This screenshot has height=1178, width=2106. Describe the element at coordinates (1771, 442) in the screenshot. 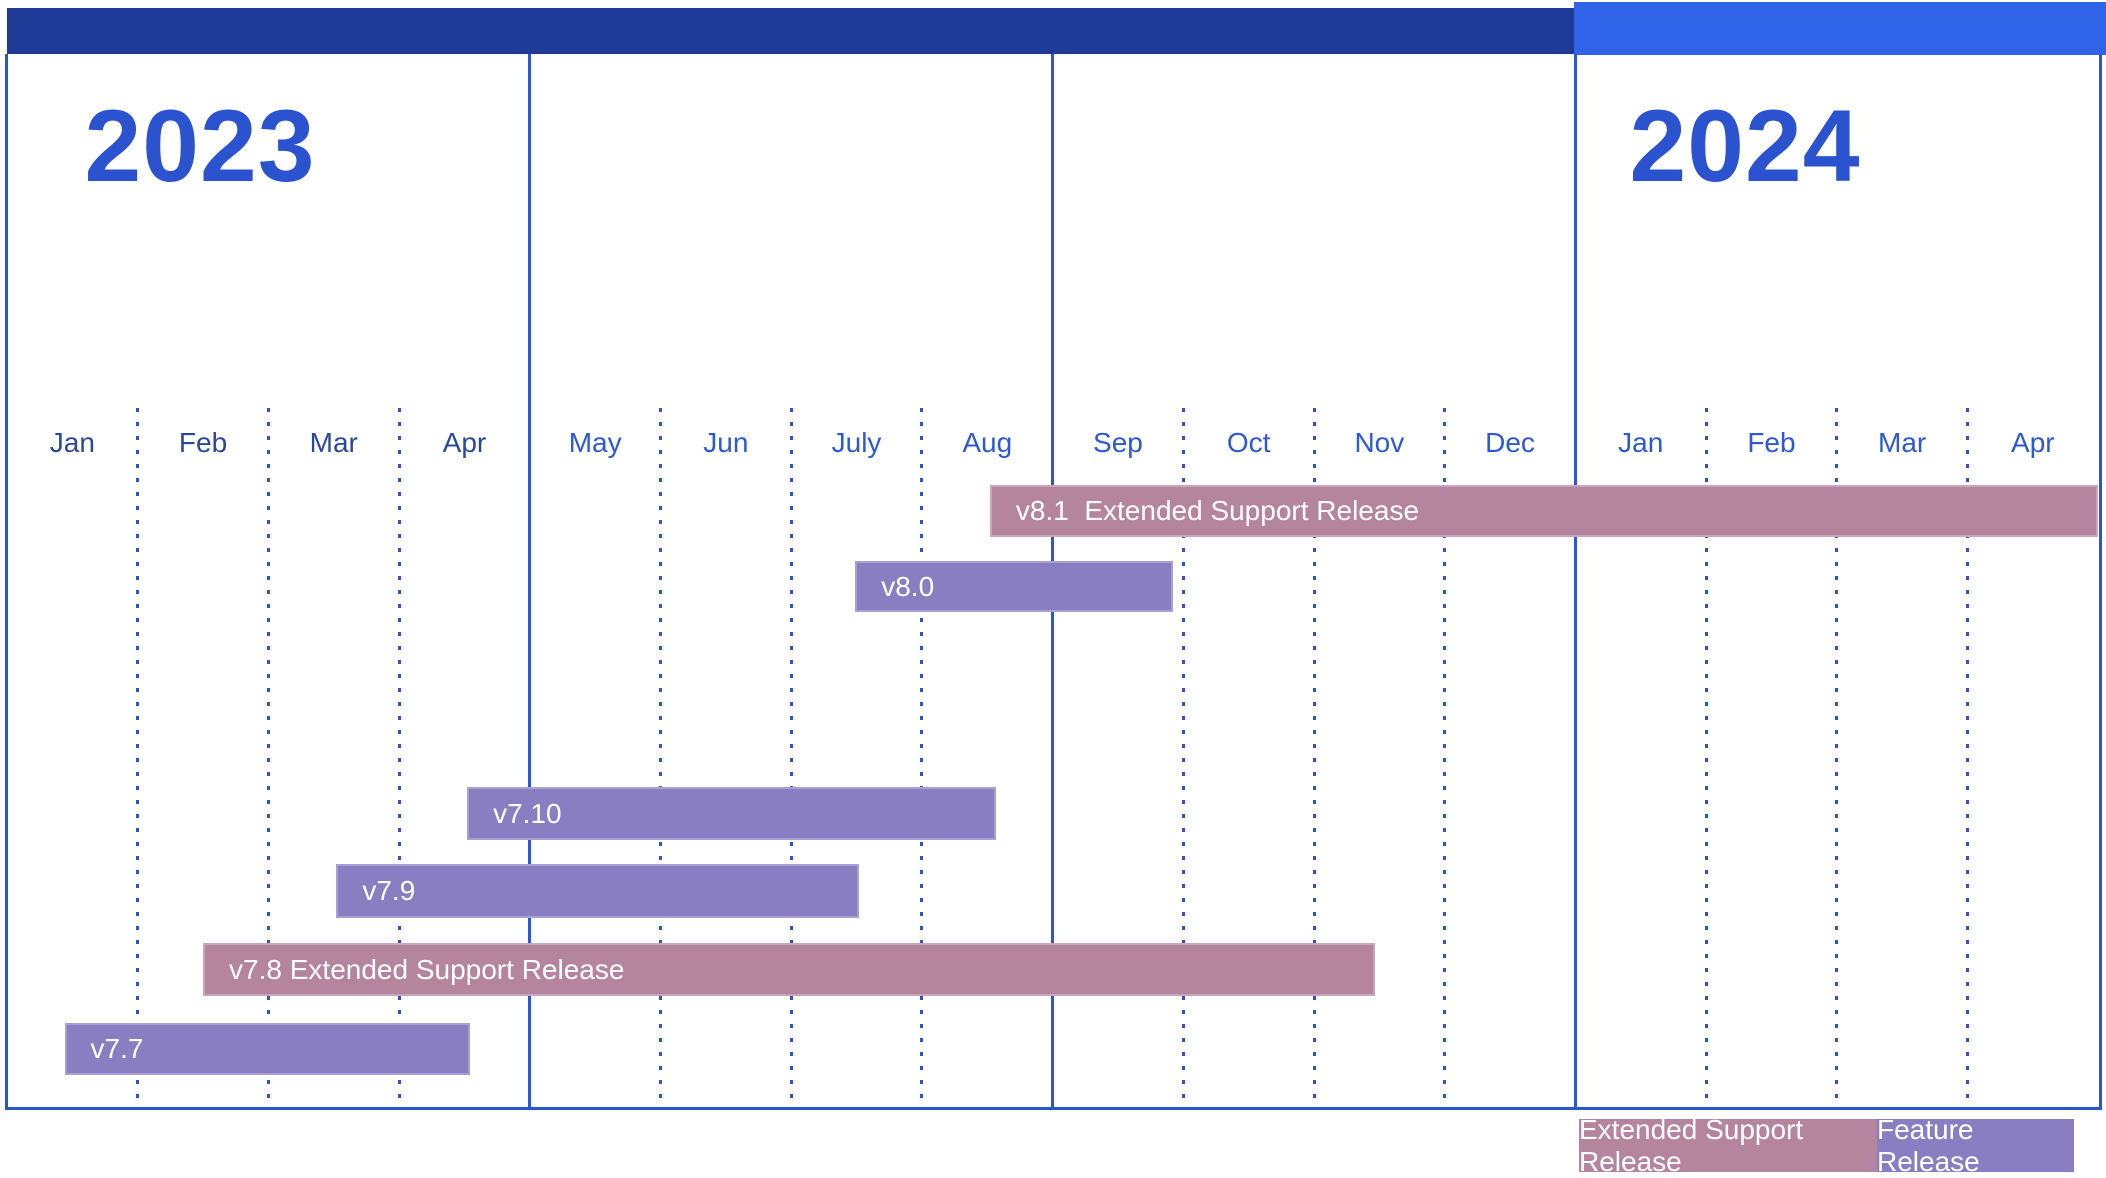

I see `month-label-13-feb: Feb` at that location.